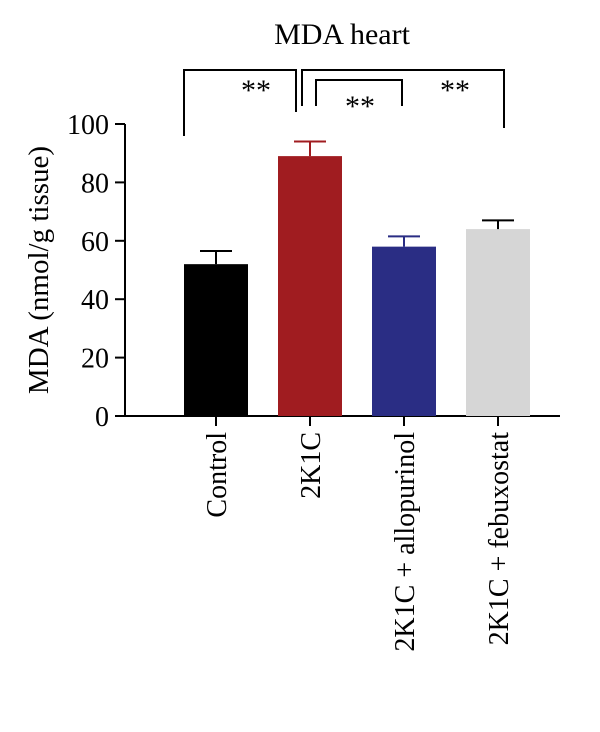  Describe the element at coordinates (311, 465) in the screenshot. I see `x-tick-label: 2K1C` at that location.